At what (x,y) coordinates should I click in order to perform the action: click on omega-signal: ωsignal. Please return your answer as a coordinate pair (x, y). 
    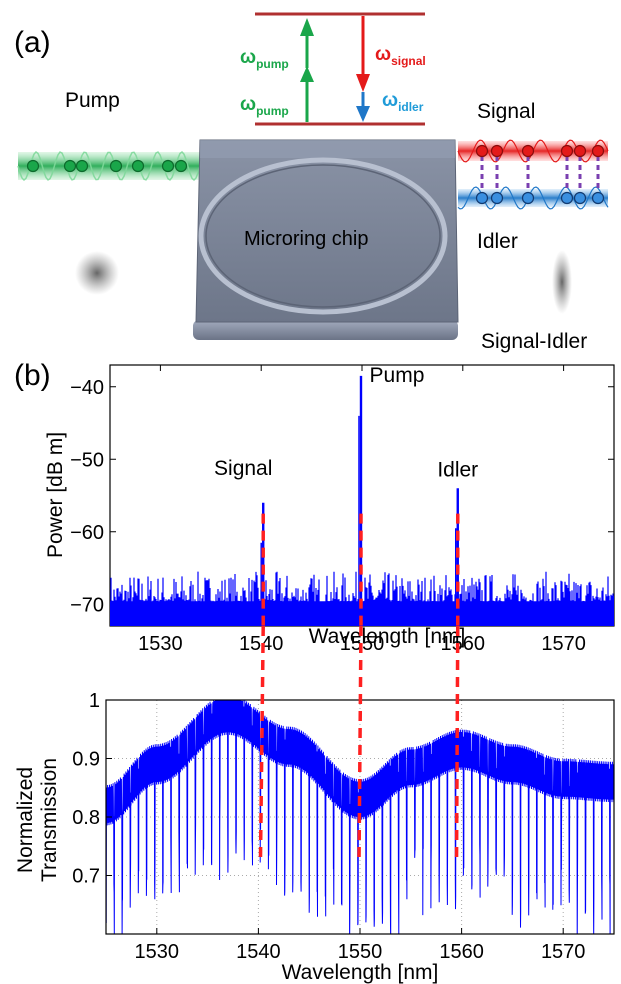
    Looking at the image, I should click on (400, 56).